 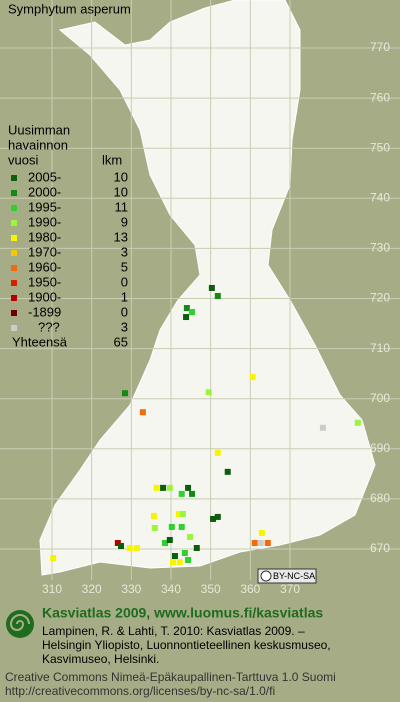 I want to click on legend-count: 5, so click(x=124, y=266).